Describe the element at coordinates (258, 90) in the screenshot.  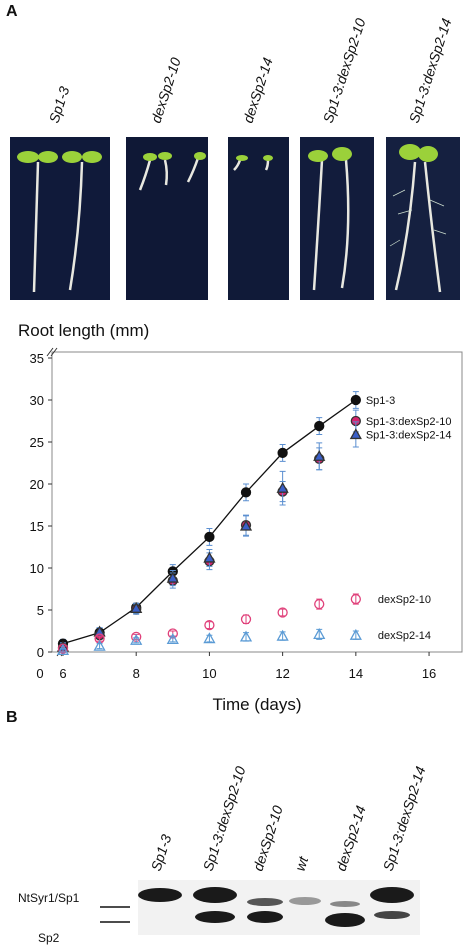
I see `photo-label: dexSp2-14` at that location.